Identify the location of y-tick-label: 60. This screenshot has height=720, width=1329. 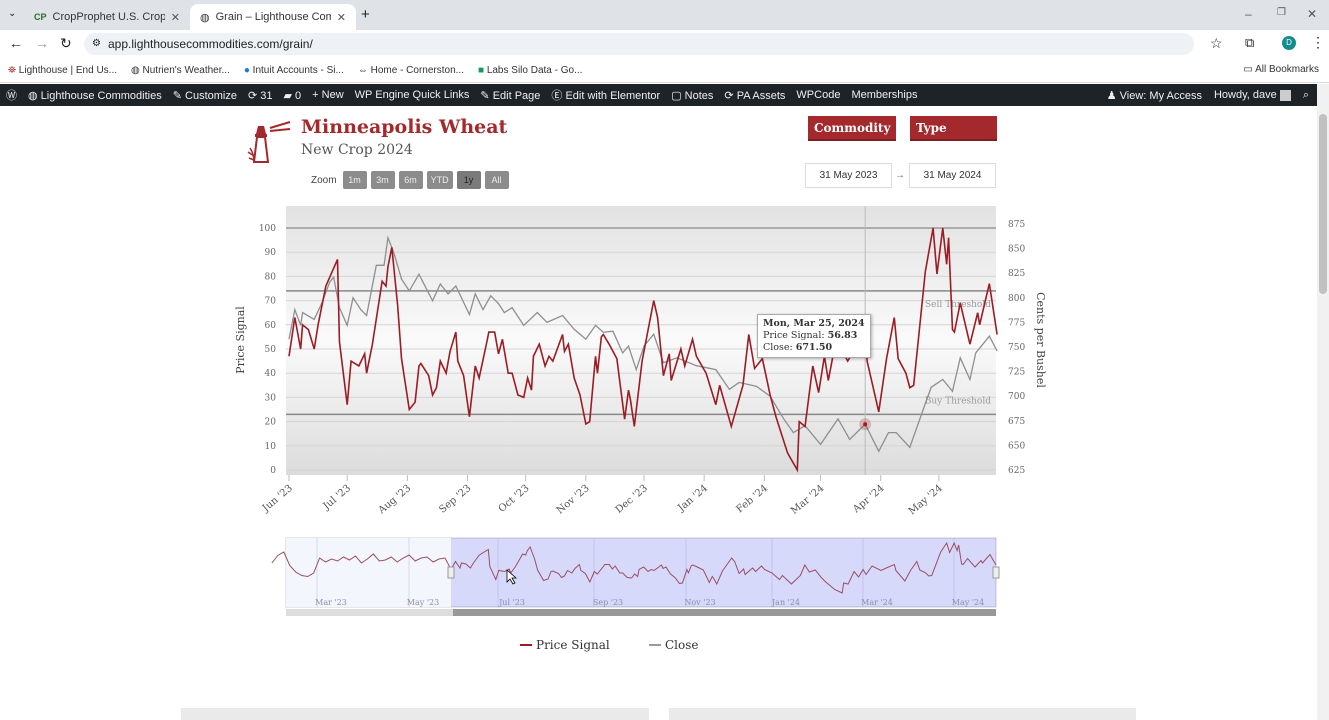
(271, 326).